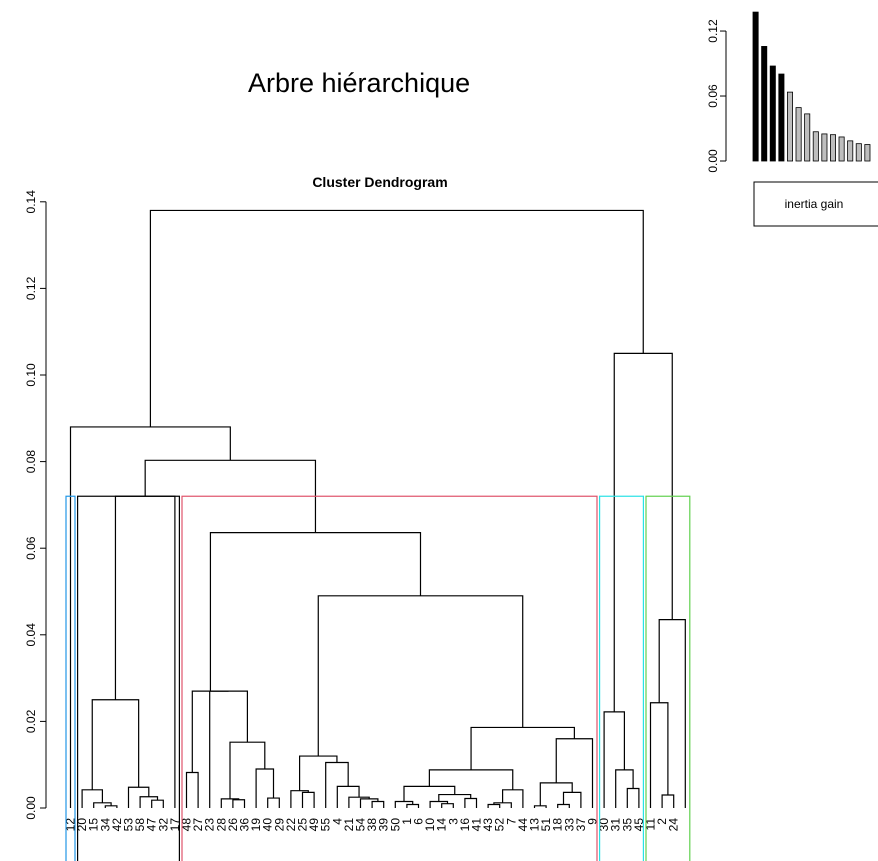  What do you see at coordinates (31, 808) in the screenshot?
I see `dendrogram-y-tick-label: 0.00` at bounding box center [31, 808].